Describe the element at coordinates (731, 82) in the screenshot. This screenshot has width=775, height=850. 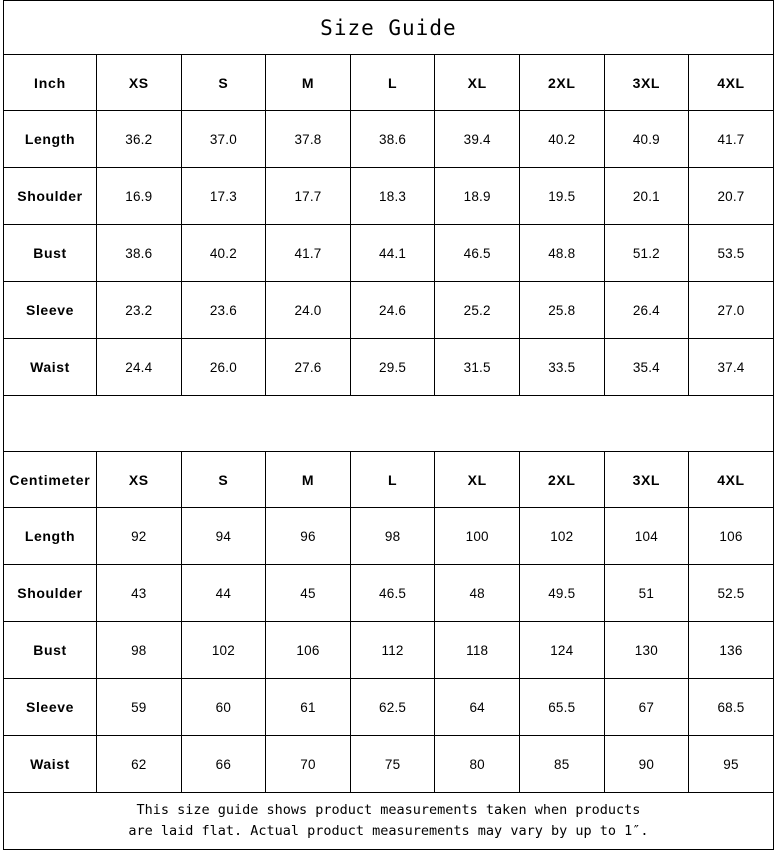
I see `inch-column-header-4xl: 4XL` at that location.